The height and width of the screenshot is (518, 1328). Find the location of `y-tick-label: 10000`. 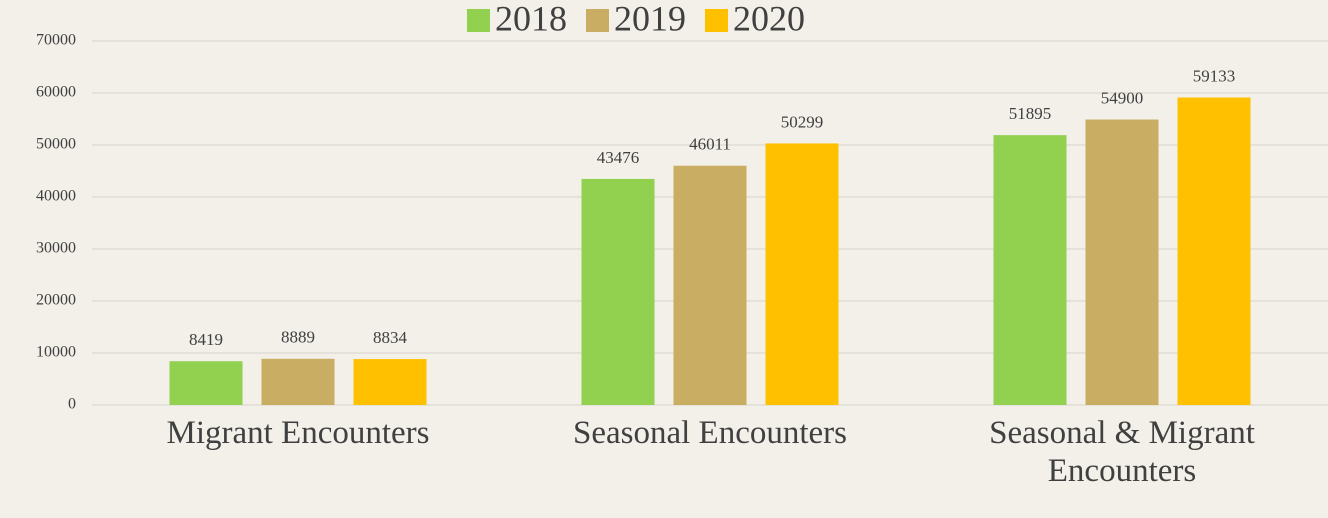

y-tick-label: 10000 is located at coordinates (56, 352).